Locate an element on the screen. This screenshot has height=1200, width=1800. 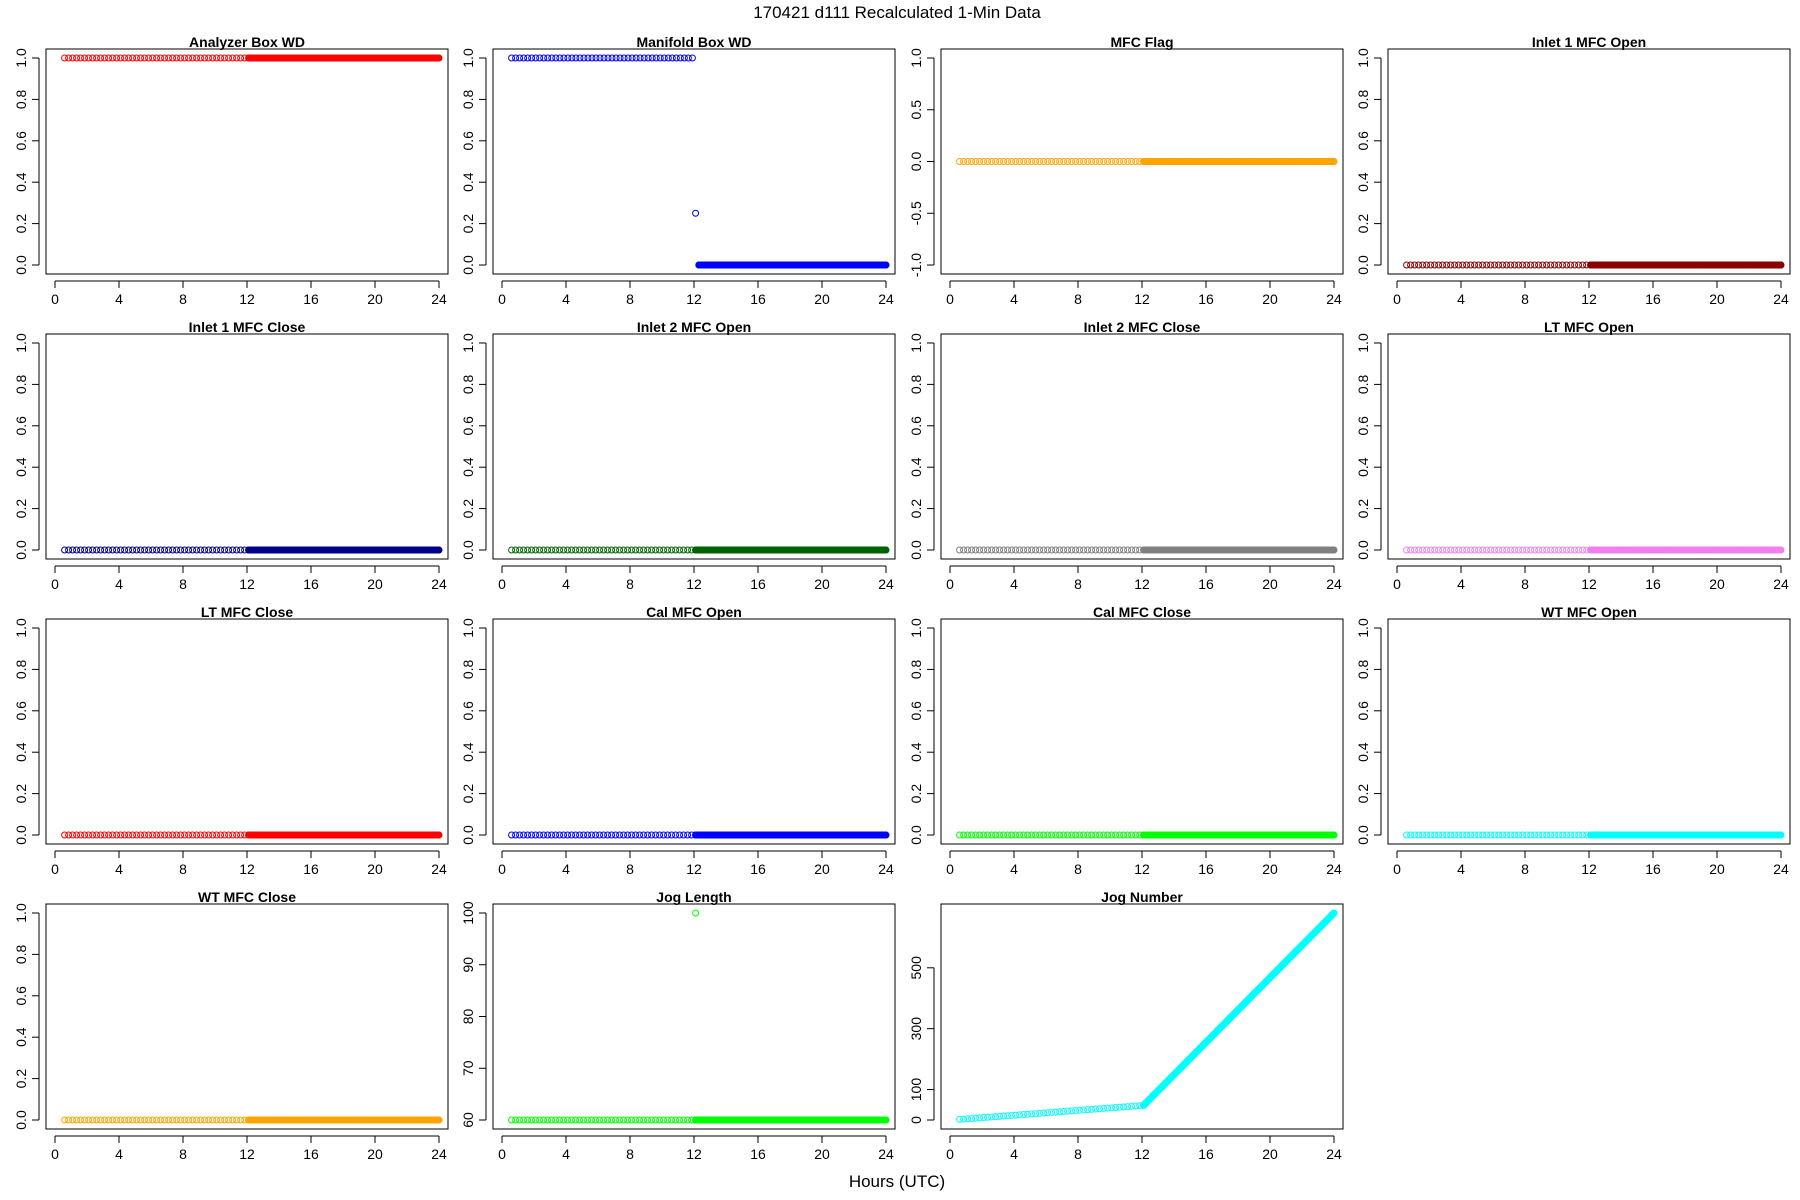
x-tick-label: 16 is located at coordinates (758, 299).